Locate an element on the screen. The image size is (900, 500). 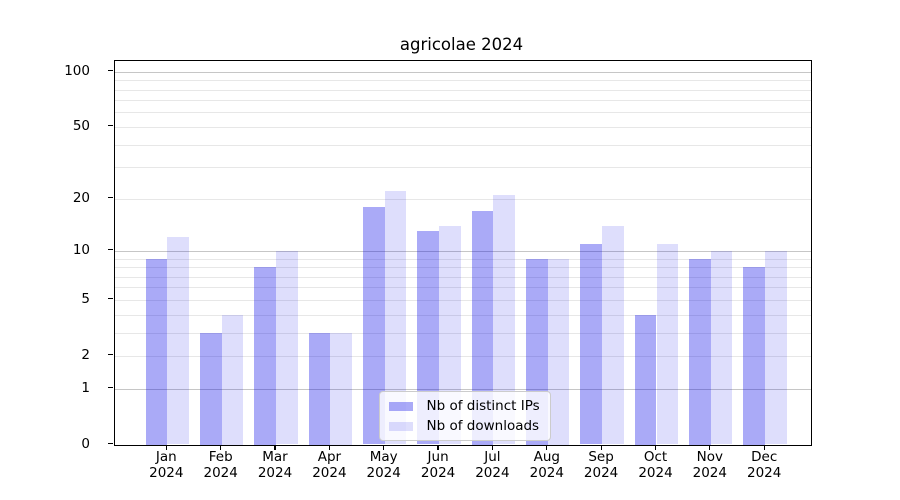
bar-apr-downloads is located at coordinates (341, 388).